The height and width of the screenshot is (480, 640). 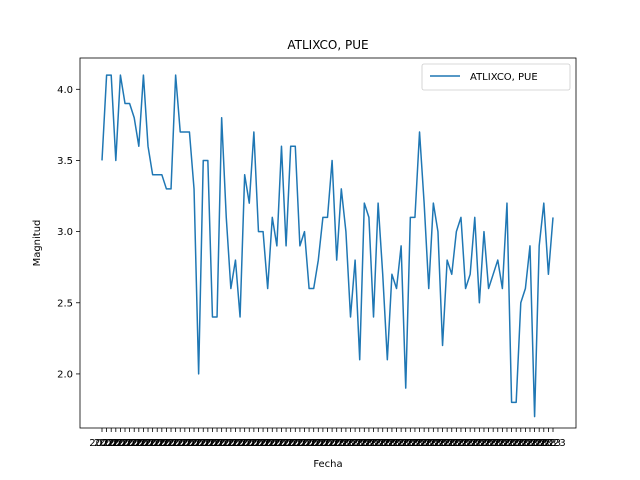 I want to click on y-ticks: 2.0 2.5 3.0 3.5 4.0, so click(x=68, y=232).